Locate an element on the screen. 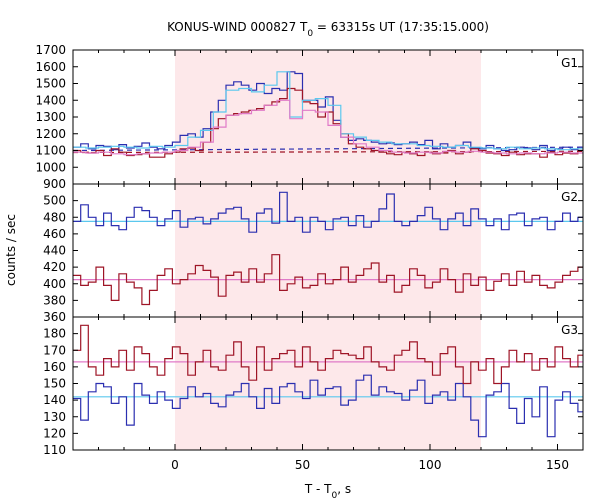 Image resolution: width=600 pixels, height=500 pixels. background-level-red is located at coordinates (328, 152).